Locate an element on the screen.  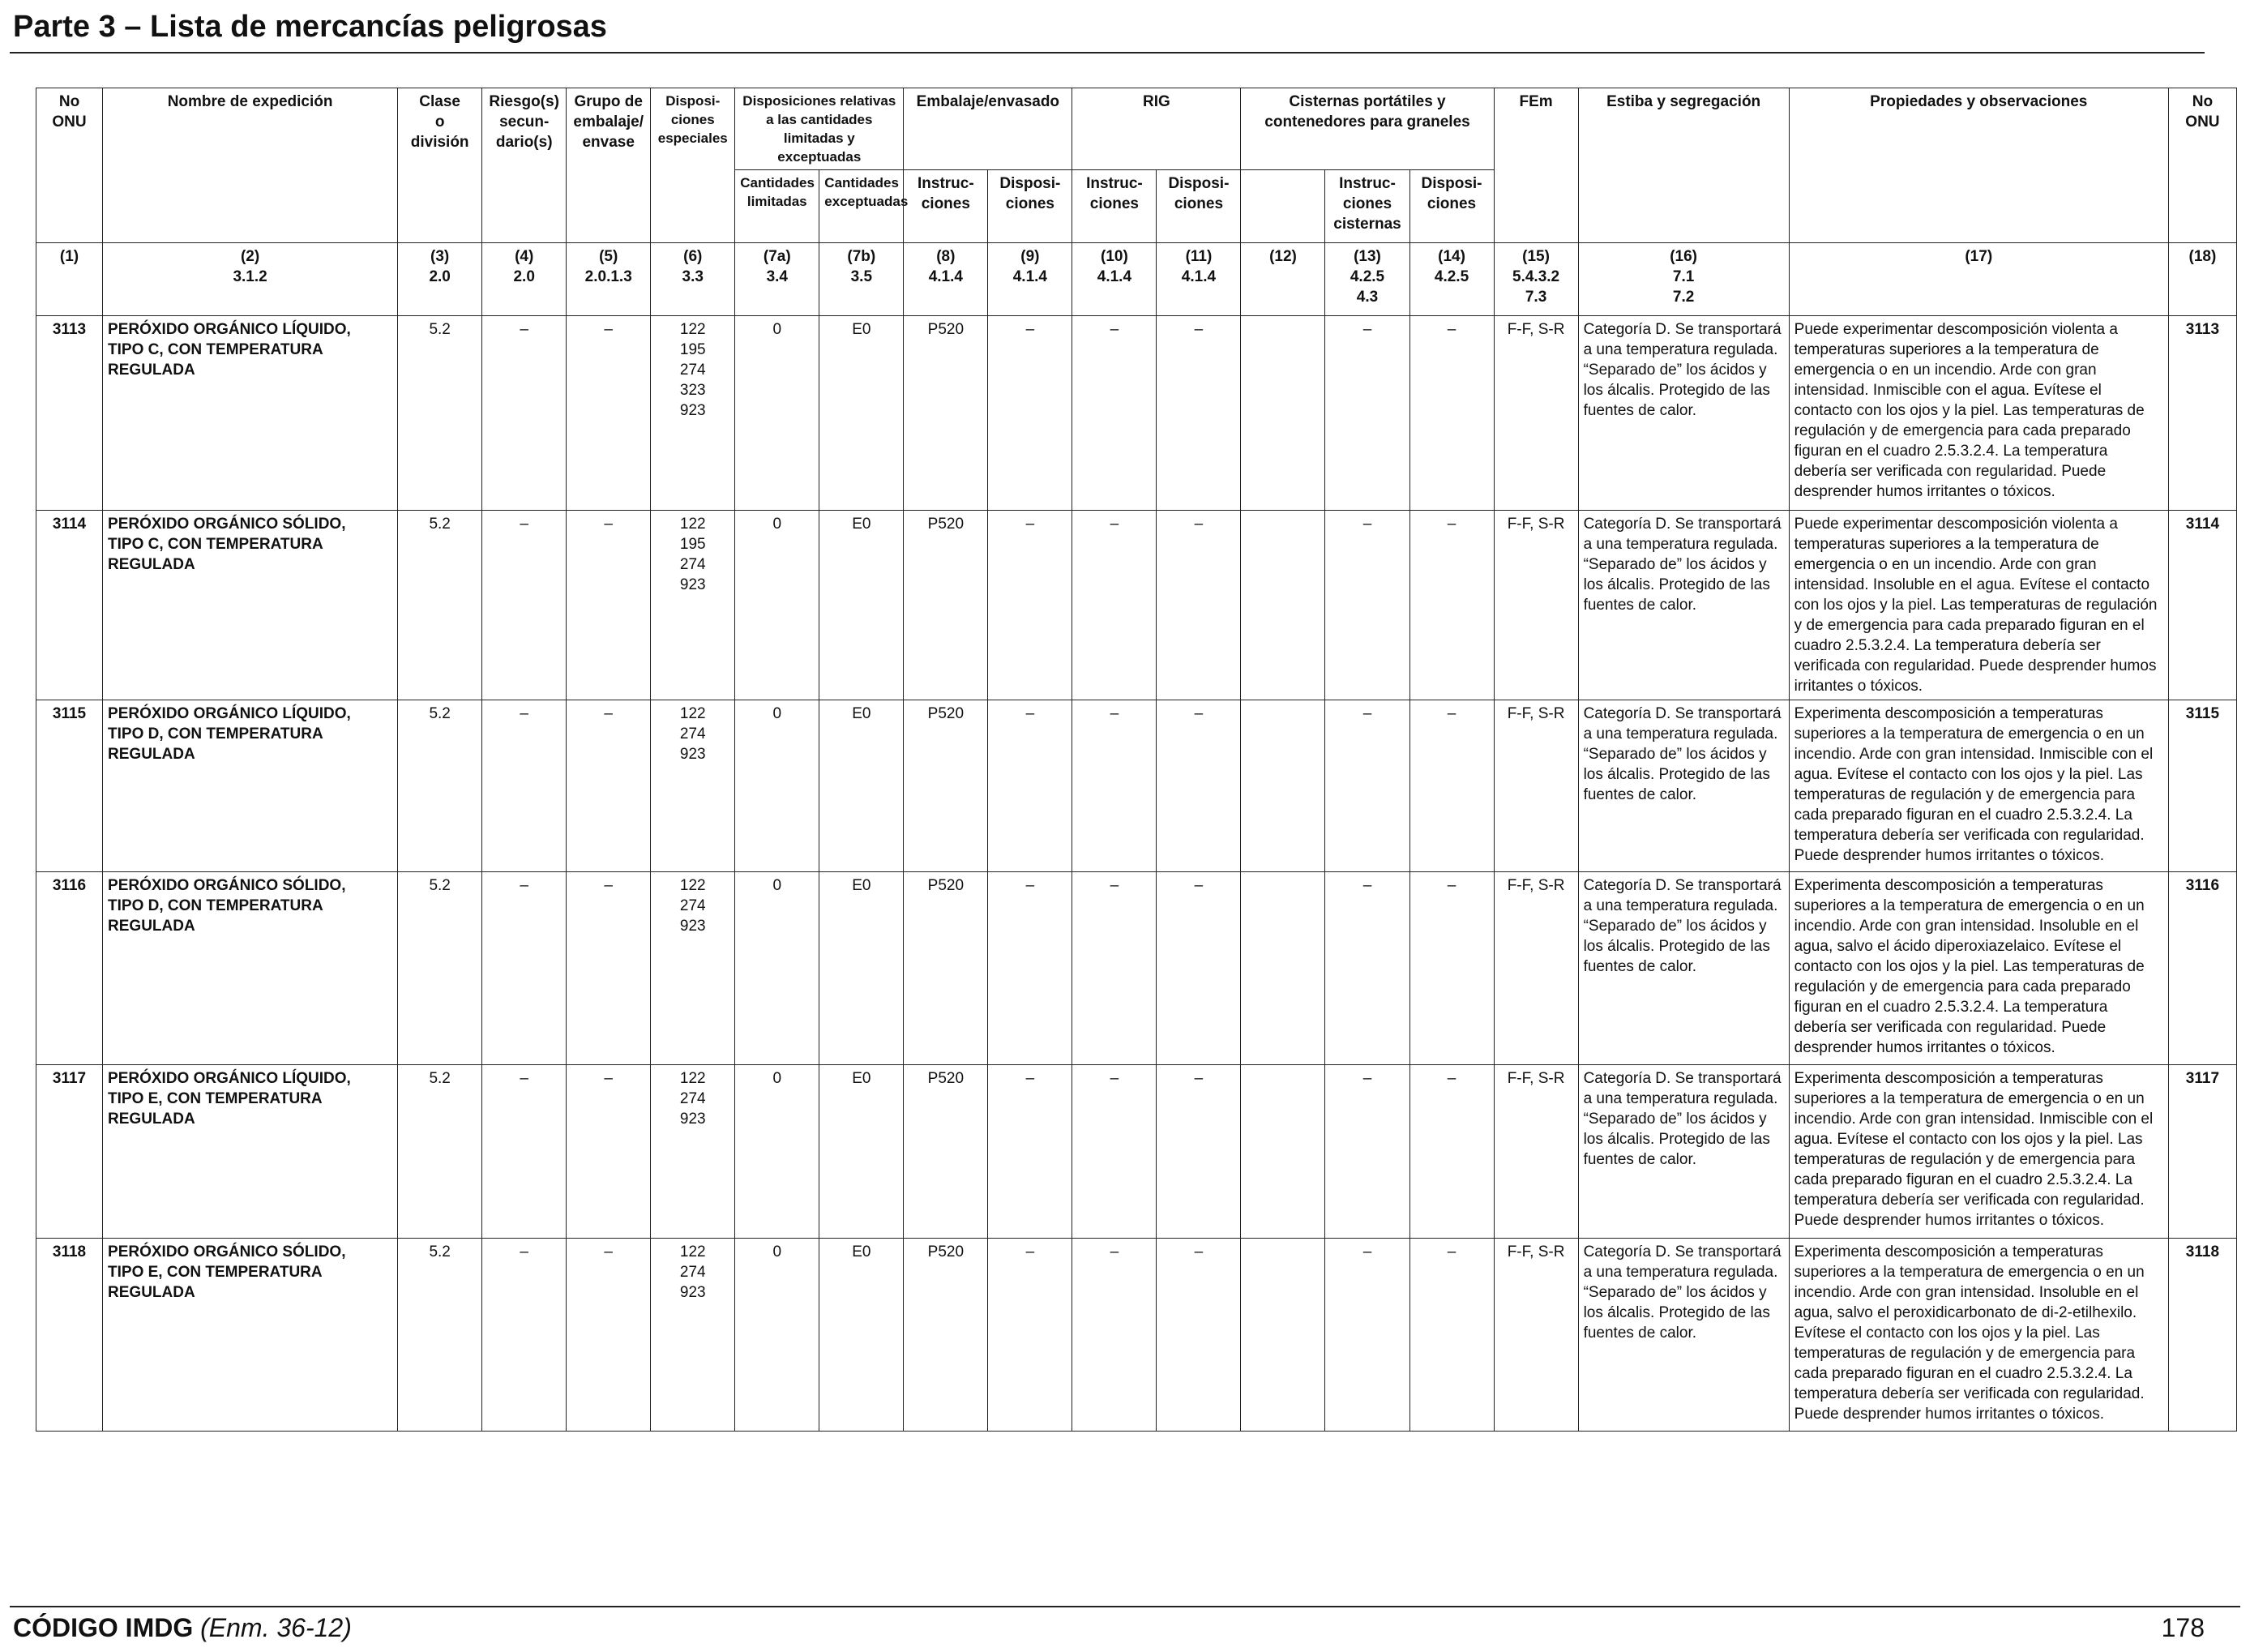
onu-number-right: 3116 is located at coordinates (2202, 968).